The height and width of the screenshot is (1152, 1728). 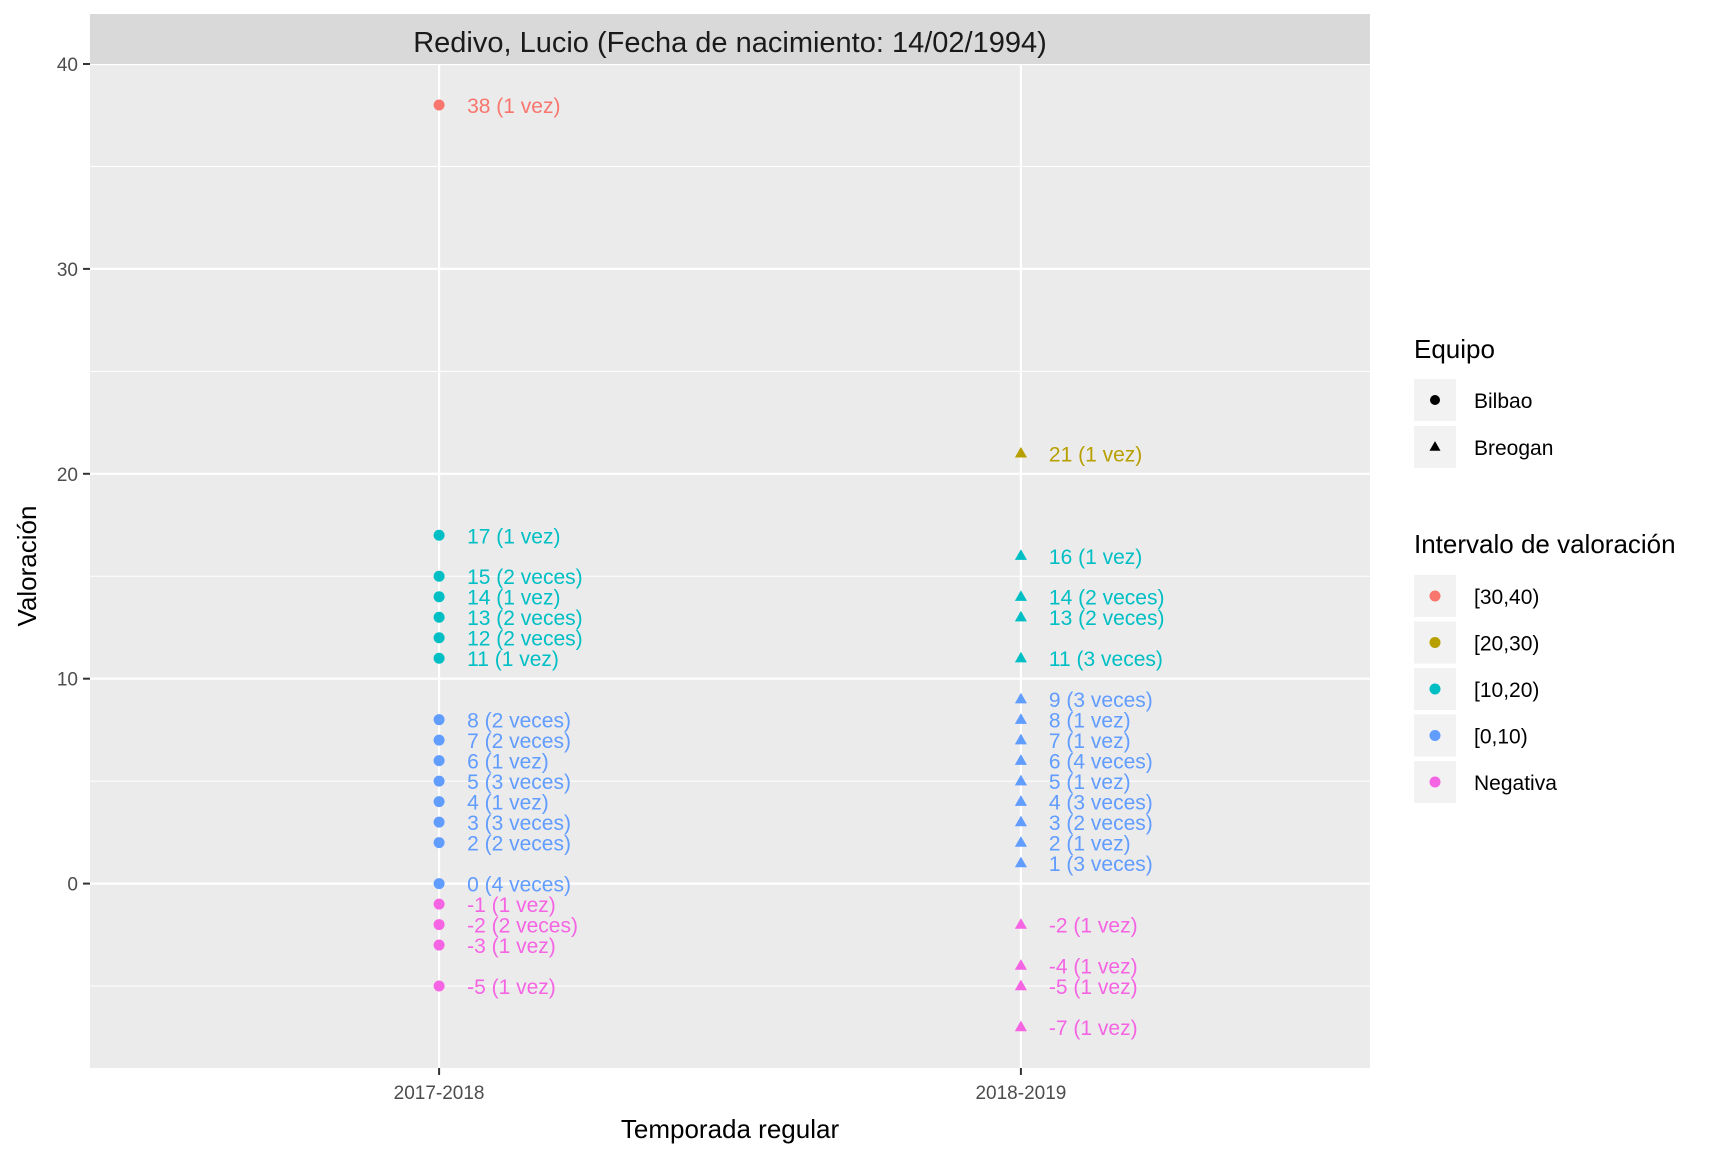 I want to click on data-label: 14 (1 vez), so click(x=513, y=598).